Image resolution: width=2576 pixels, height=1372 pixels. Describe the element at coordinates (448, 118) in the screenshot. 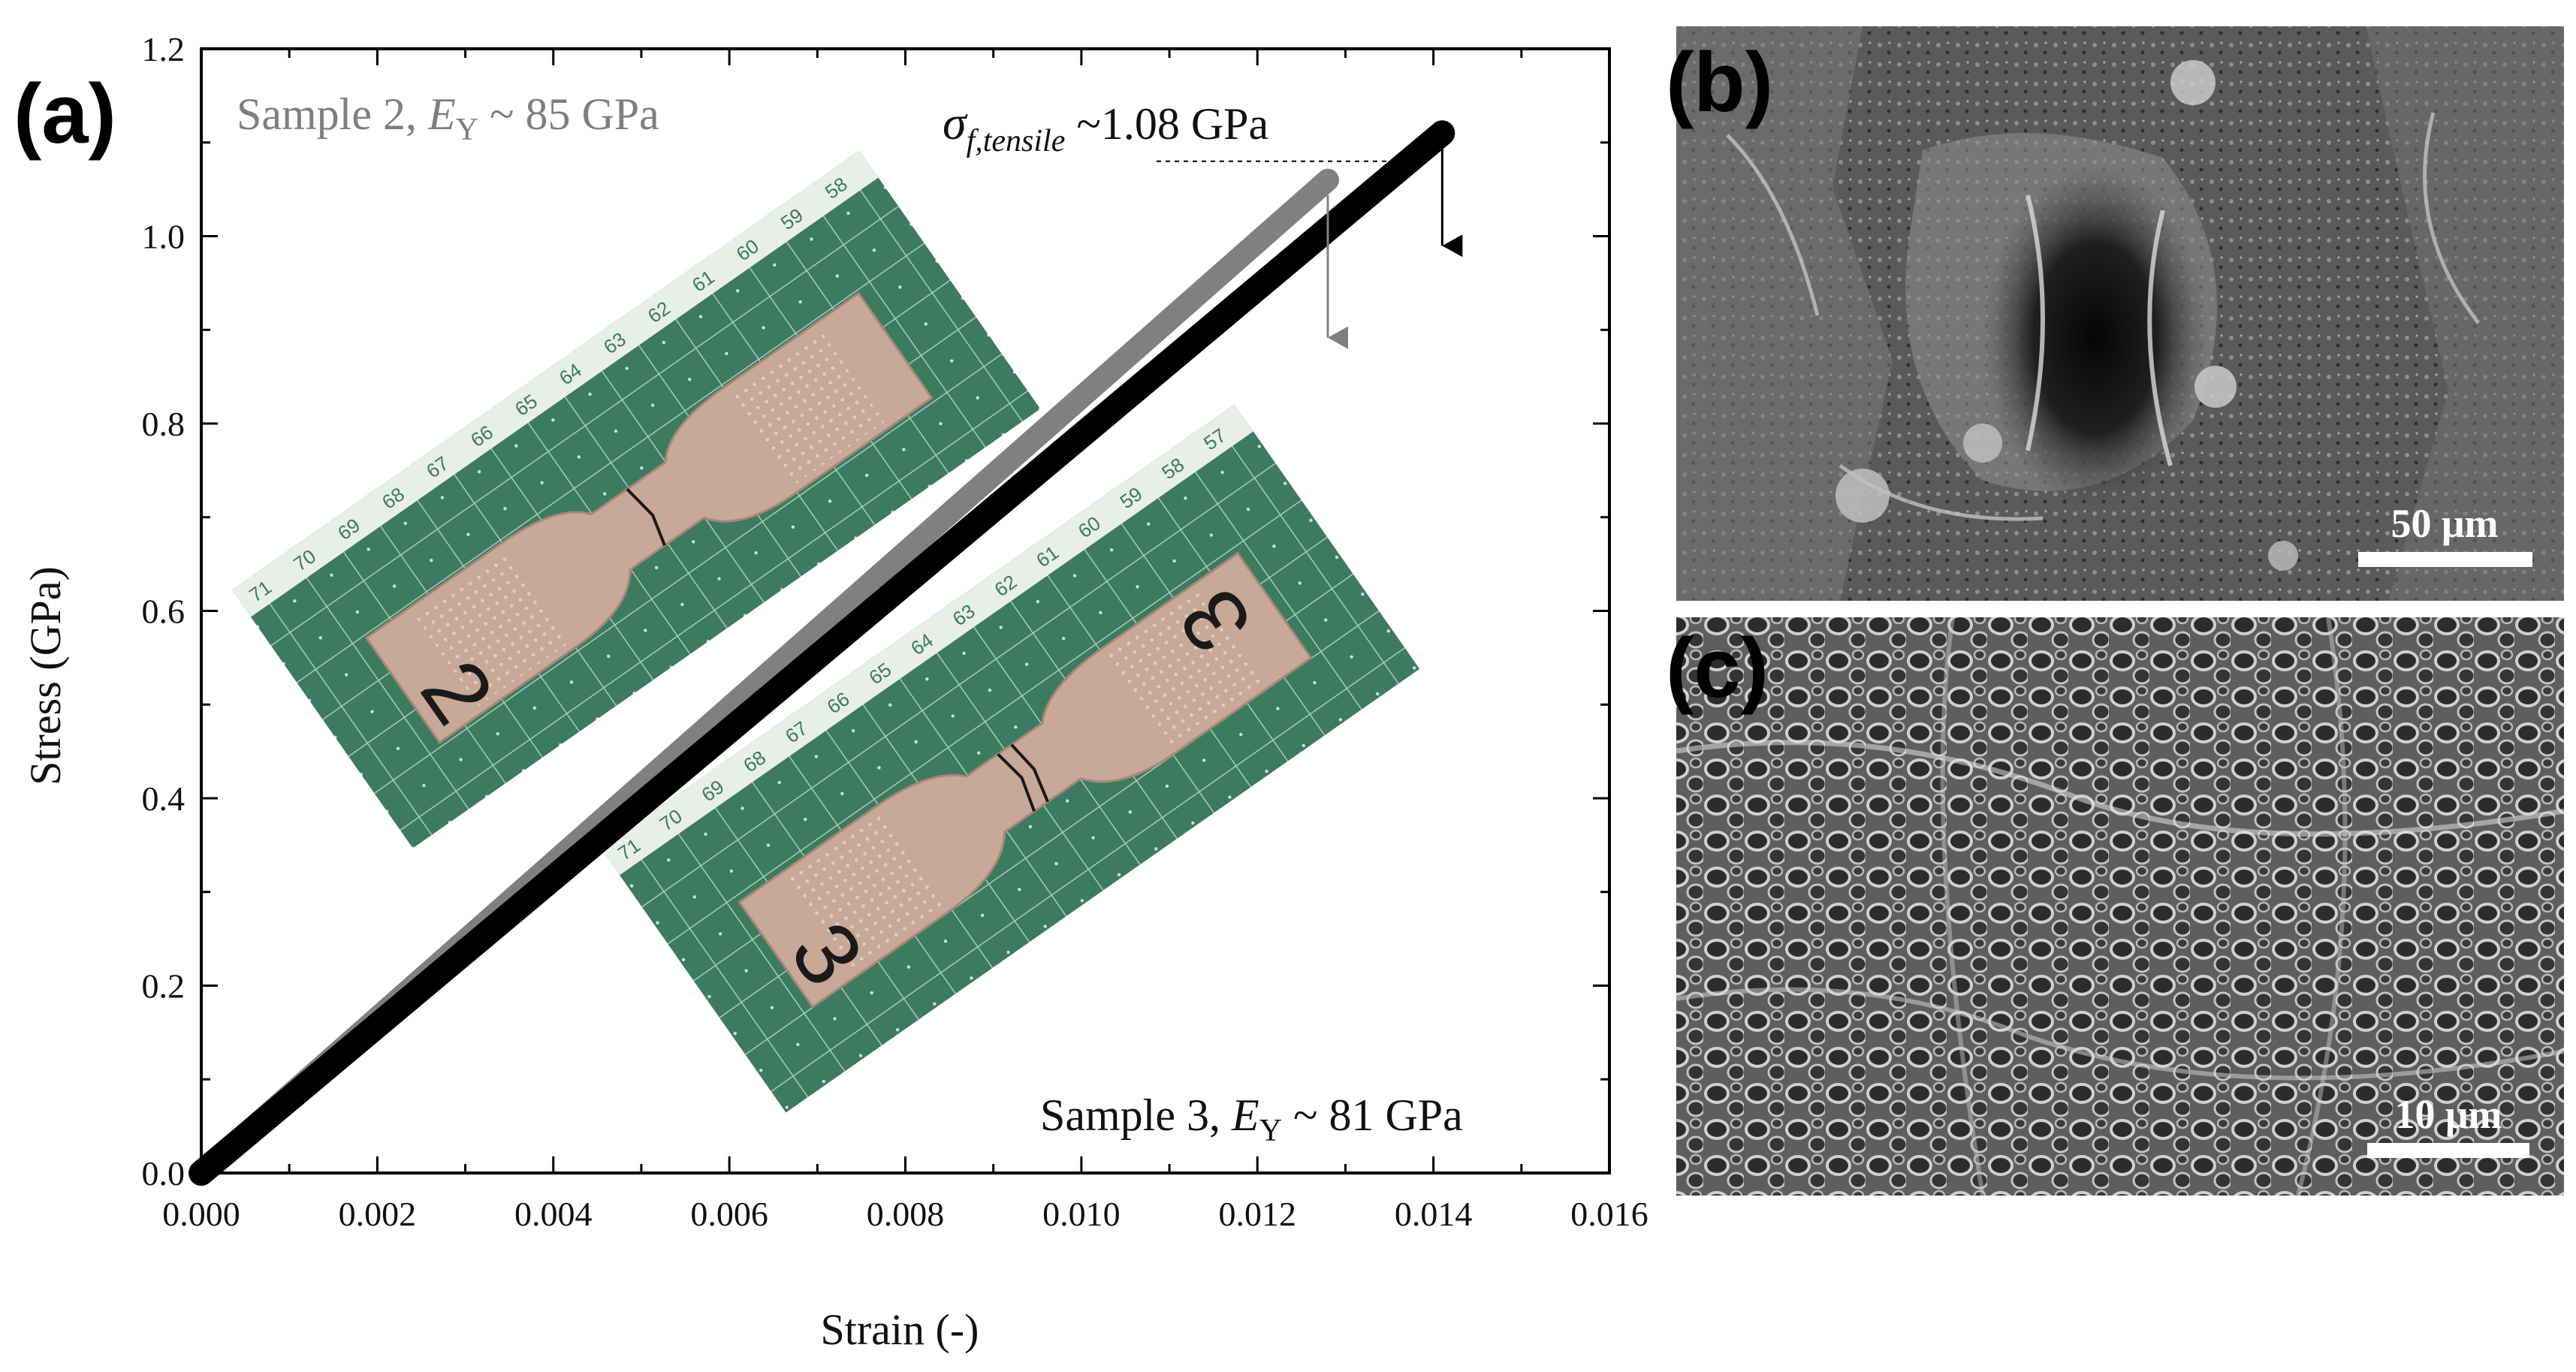

I see `sample-2-label: Sample 2, EY ~ 85 GPa` at that location.